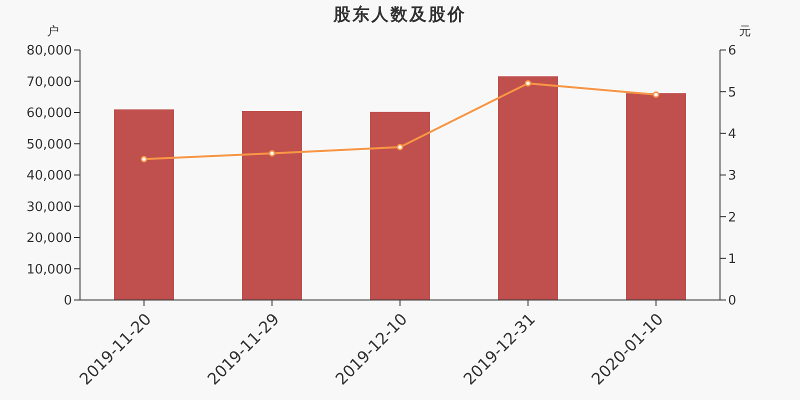 This screenshot has width=800, height=400. What do you see at coordinates (732, 51) in the screenshot?
I see `y2-tick-label: 6` at bounding box center [732, 51].